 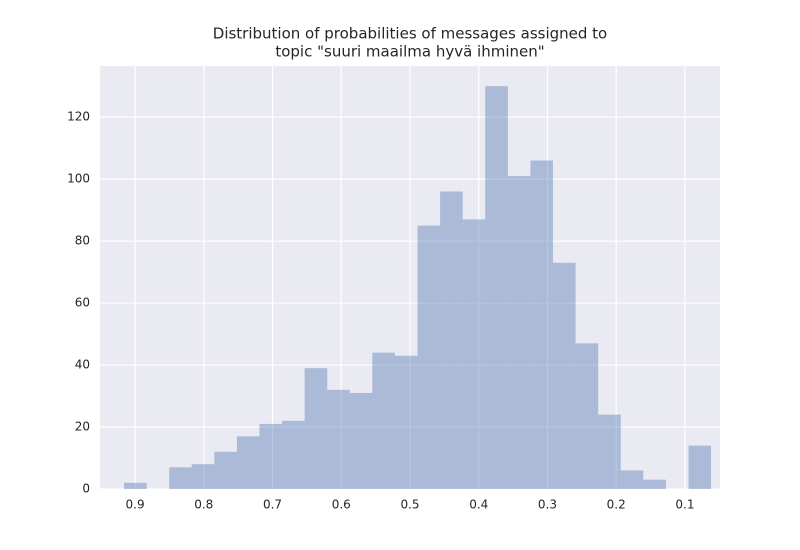 What do you see at coordinates (203, 505) in the screenshot?
I see `x-tick-label: 0.8` at bounding box center [203, 505].